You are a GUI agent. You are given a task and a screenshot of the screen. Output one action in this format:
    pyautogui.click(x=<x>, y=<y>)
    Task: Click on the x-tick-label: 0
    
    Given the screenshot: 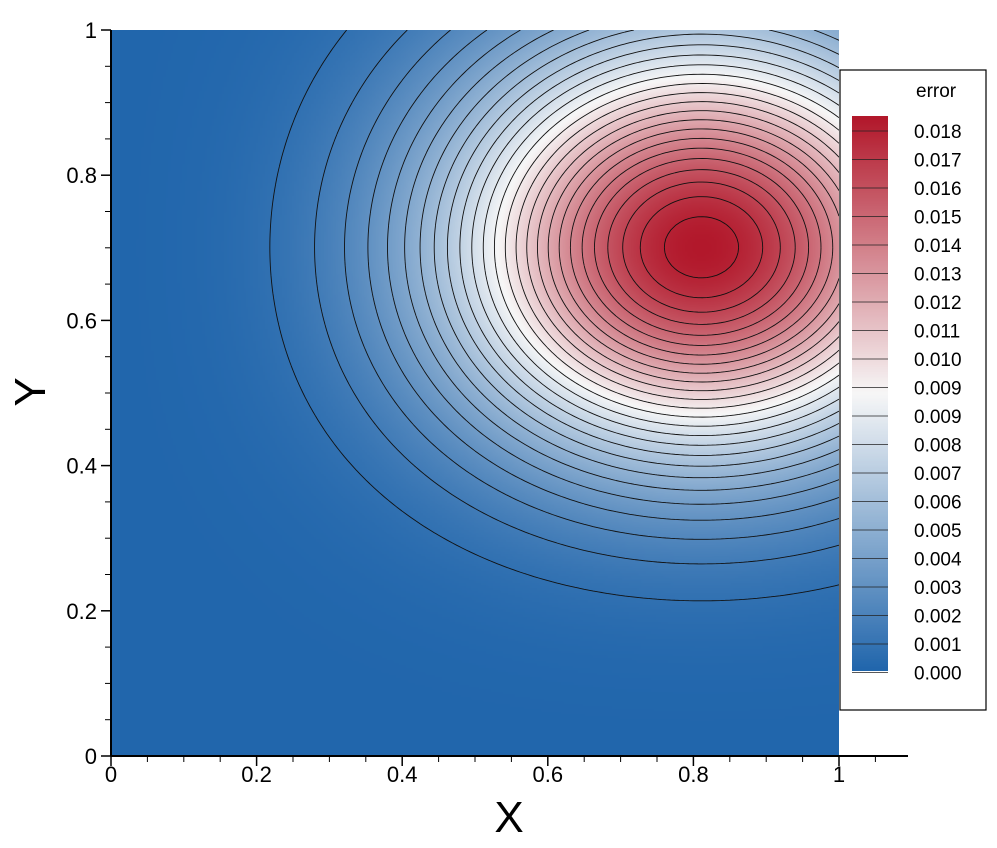 What is the action you would take?
    pyautogui.click(x=111, y=774)
    